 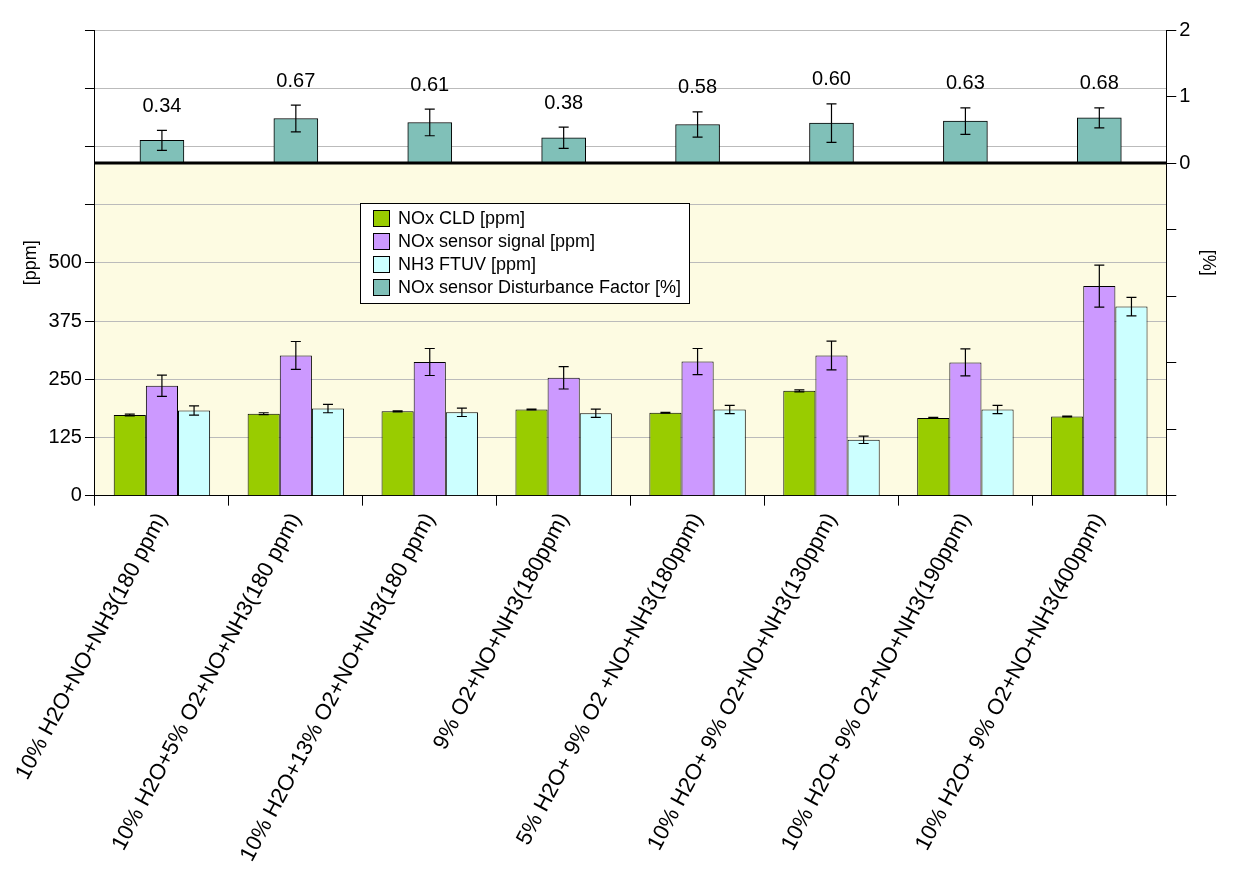 I want to click on y-axis-title: [ppm], so click(x=29, y=263).